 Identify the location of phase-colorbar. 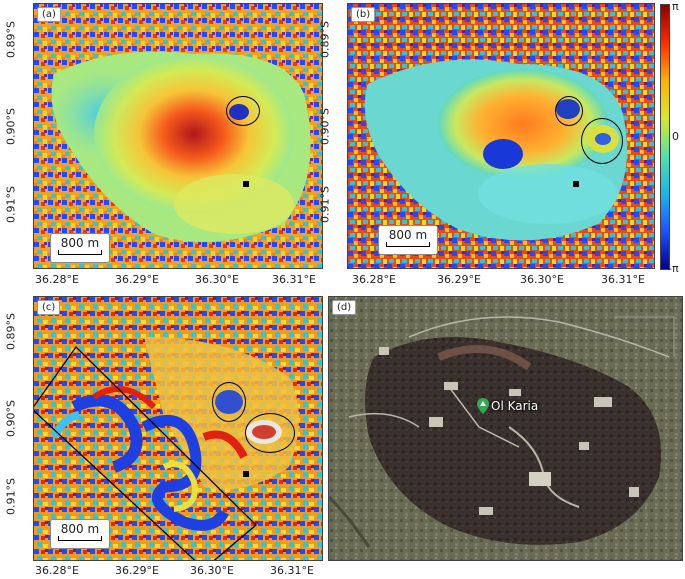
(665, 137).